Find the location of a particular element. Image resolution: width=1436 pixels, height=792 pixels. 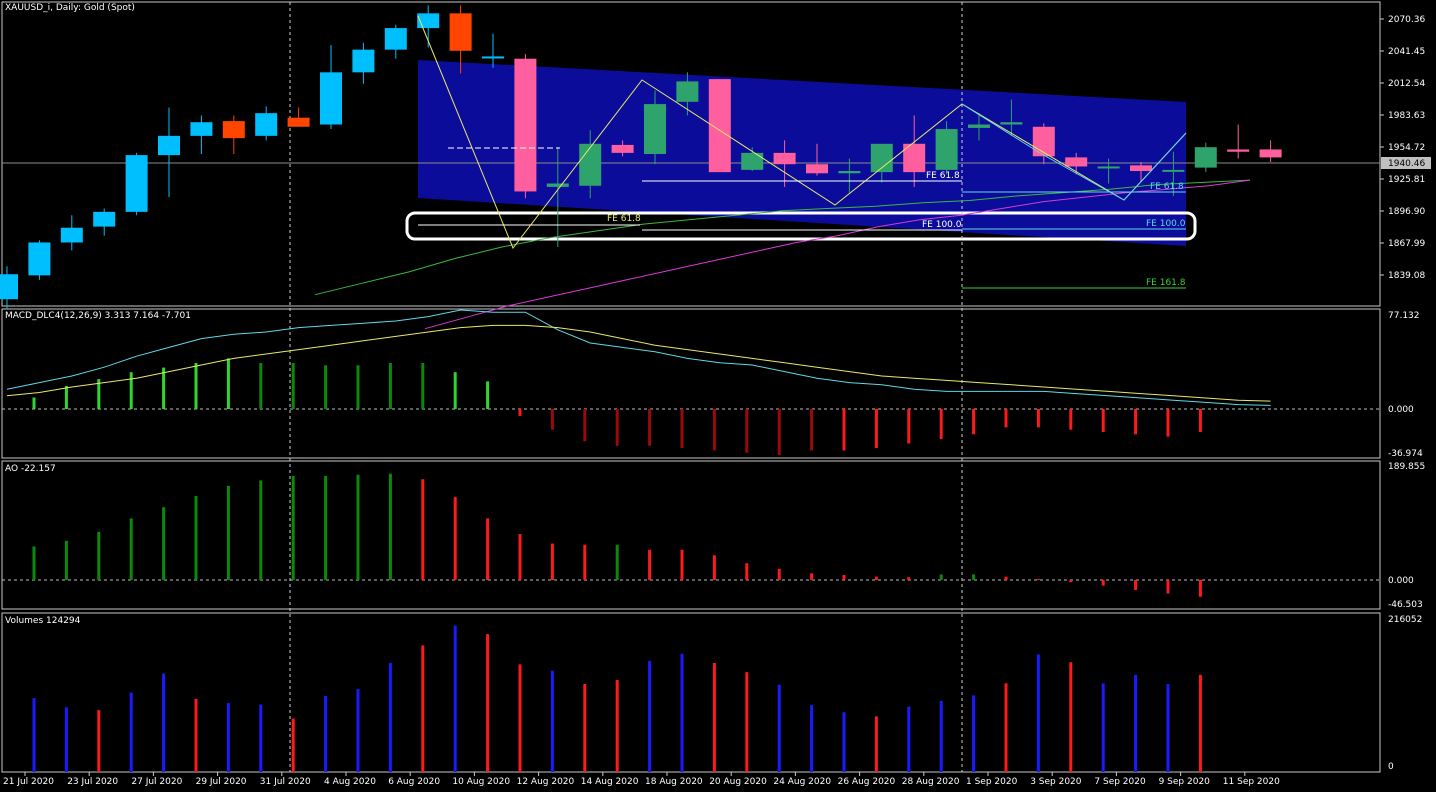

price-label: 1839.08 is located at coordinates (1406, 276).